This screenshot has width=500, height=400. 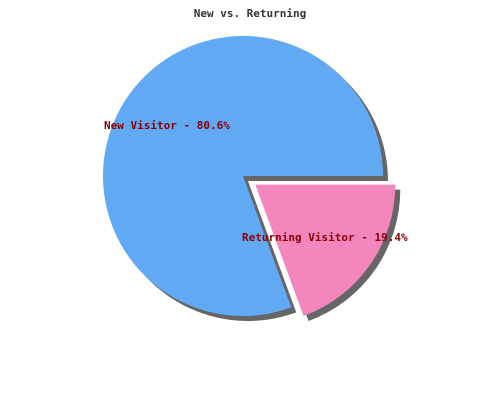 I want to click on chart-title: New vs. Returning, so click(x=250, y=13).